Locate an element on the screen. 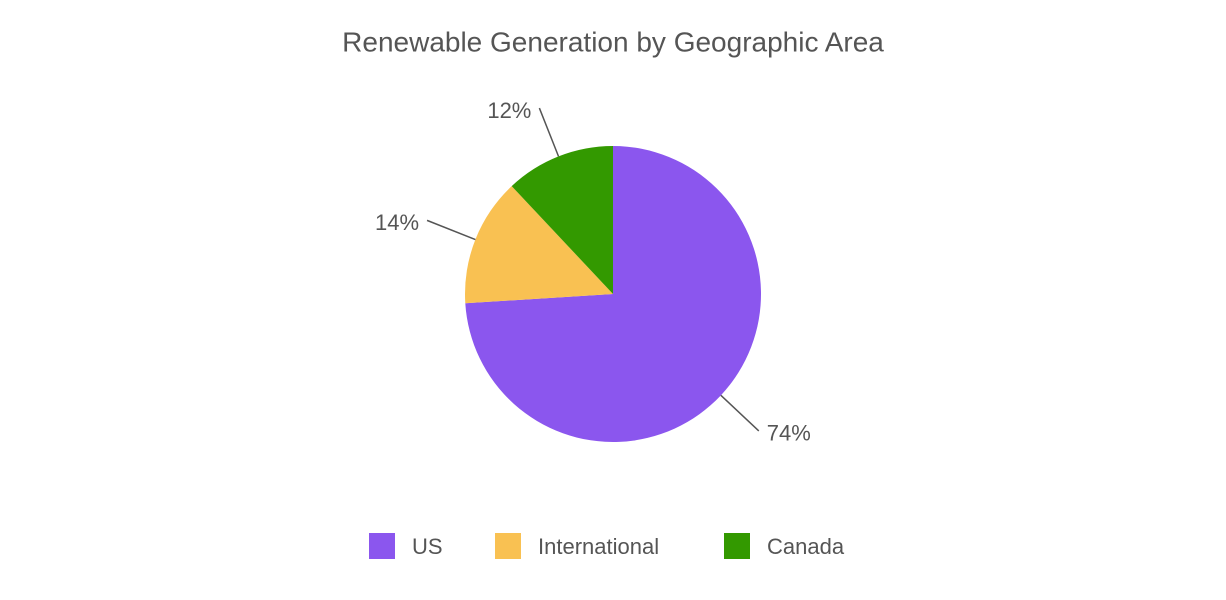 The width and height of the screenshot is (1226, 600). legend-label: International is located at coordinates (598, 546).